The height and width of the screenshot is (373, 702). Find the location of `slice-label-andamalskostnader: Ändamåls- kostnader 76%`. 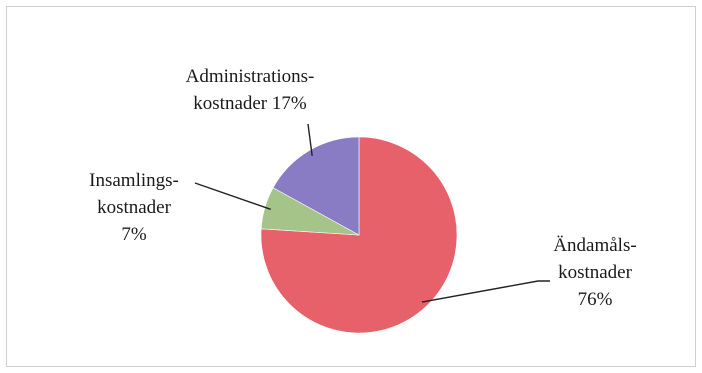

slice-label-andamalskostnader: Ändamåls- kostnader 76% is located at coordinates (594, 272).